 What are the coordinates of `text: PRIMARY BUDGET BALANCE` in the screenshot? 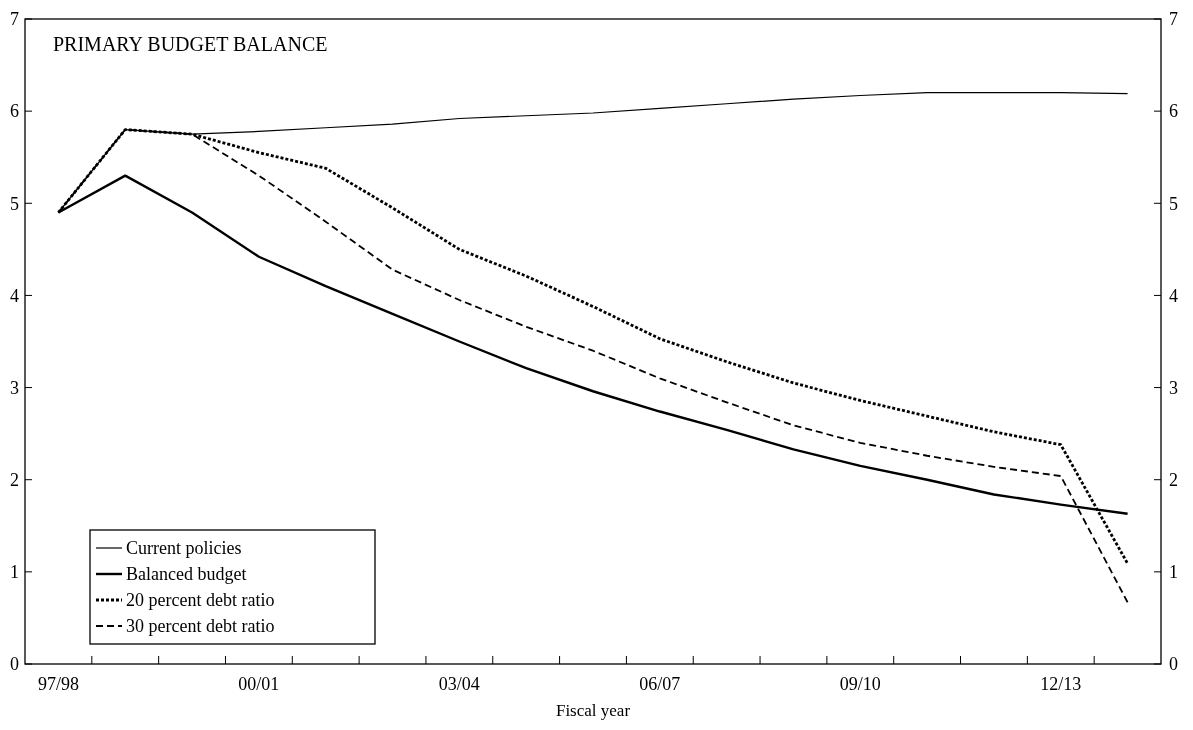 It's located at (190, 44).